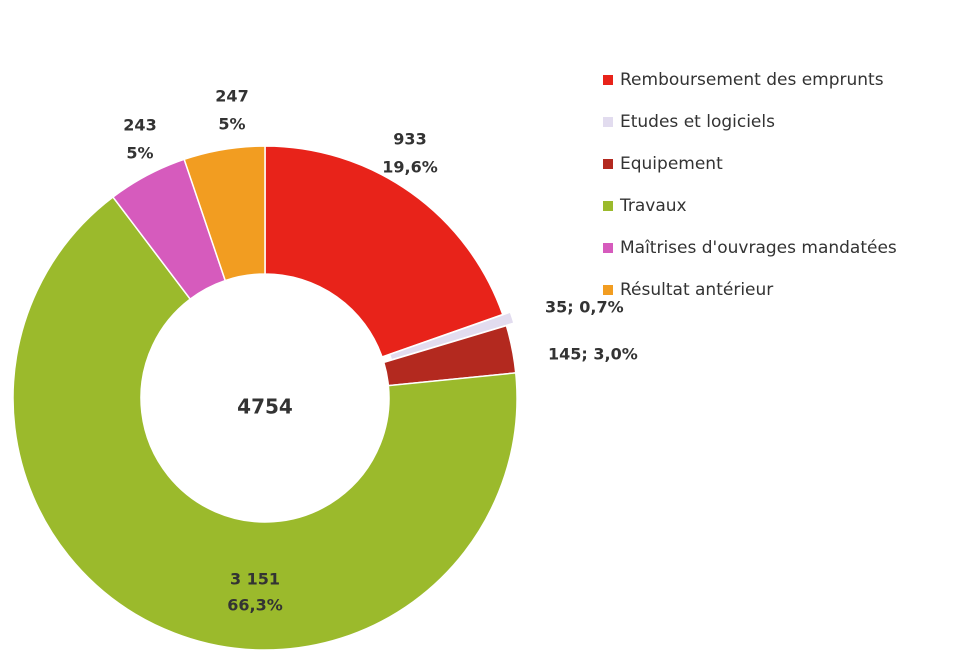 This screenshot has height=653, width=978. What do you see at coordinates (697, 122) in the screenshot?
I see `legend-label: Etudes et logiciels` at bounding box center [697, 122].